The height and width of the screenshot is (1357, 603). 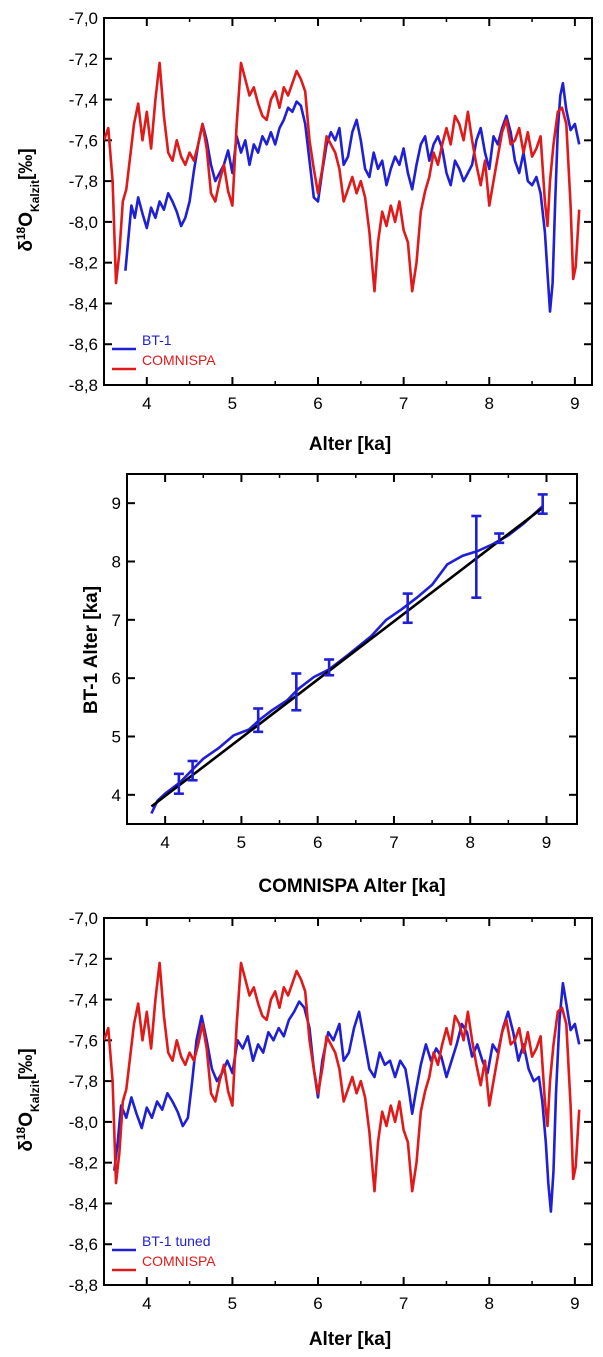 What do you see at coordinates (116, 737) in the screenshot?
I see `y-tick-label: 5` at bounding box center [116, 737].